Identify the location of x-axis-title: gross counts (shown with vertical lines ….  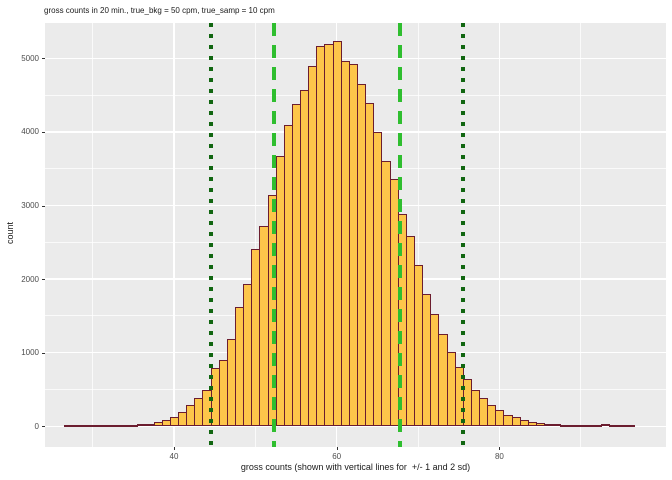
(355, 467).